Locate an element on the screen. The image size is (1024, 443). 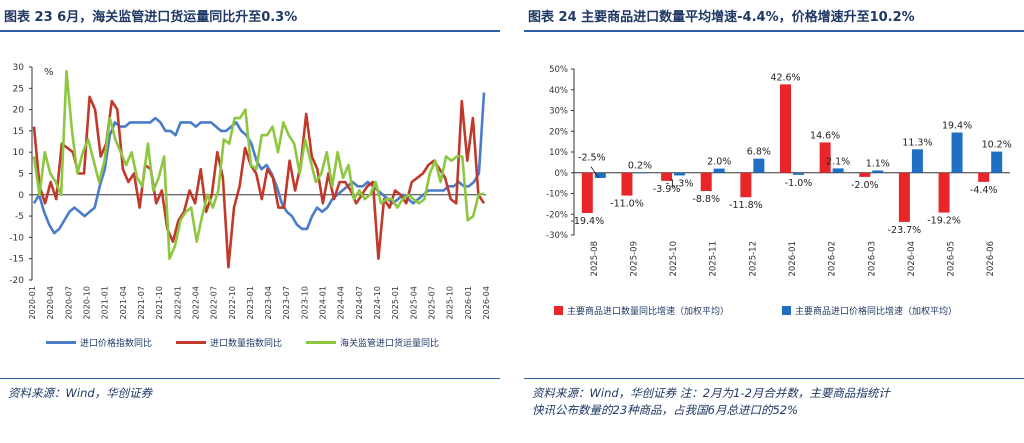
y-tick-label: -30% is located at coordinates (557, 236).